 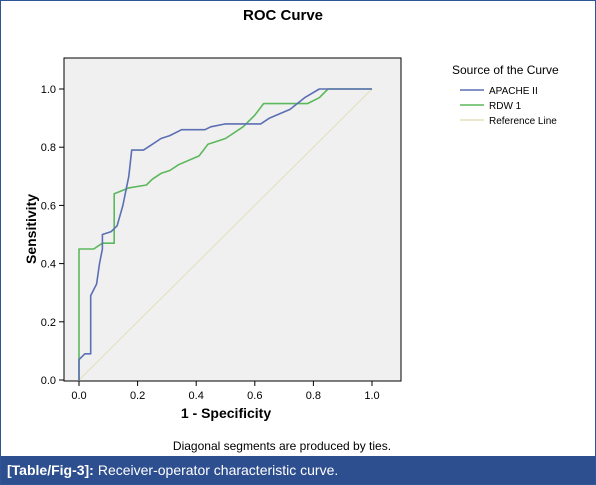 What do you see at coordinates (48, 323) in the screenshot?
I see `y-tick-label: 0.2` at bounding box center [48, 323].